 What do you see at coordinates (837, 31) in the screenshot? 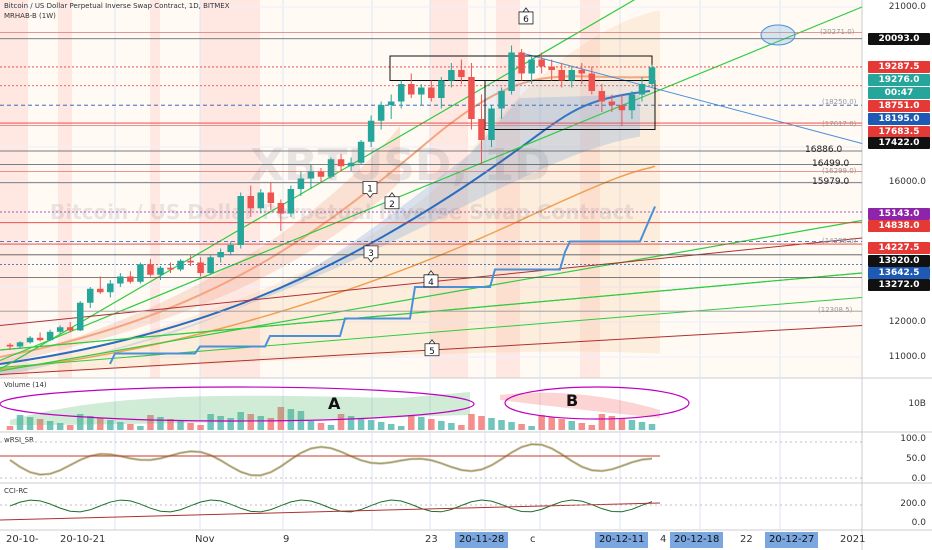
I see `faint-level-text: (20271.0)` at bounding box center [837, 31].